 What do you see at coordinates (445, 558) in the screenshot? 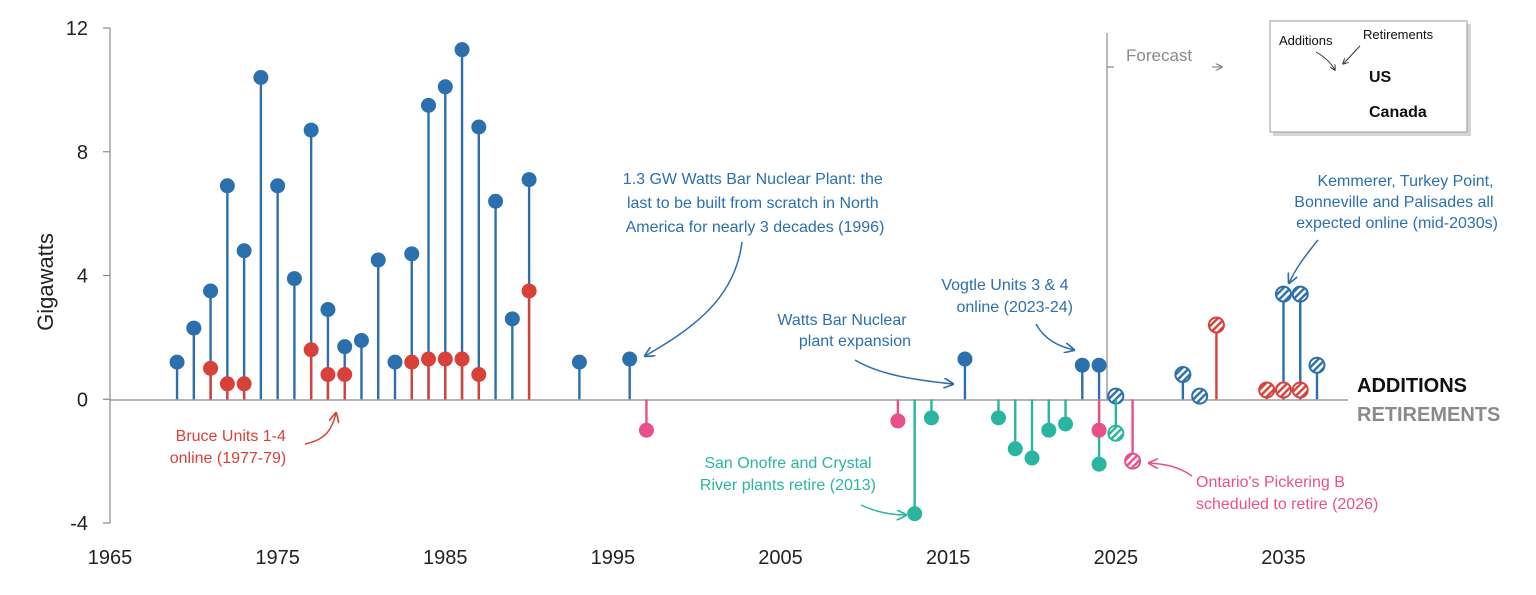
I see `x-tick-label: 1985` at bounding box center [445, 558].